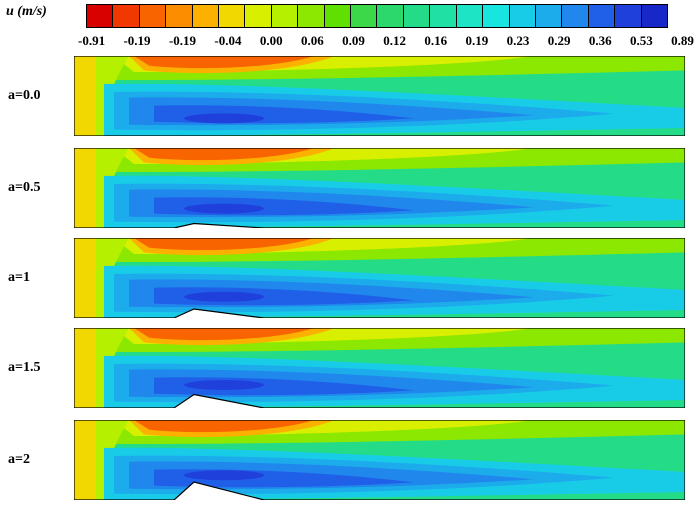 Image resolution: width=695 pixels, height=512 pixels. What do you see at coordinates (228, 40) in the screenshot?
I see `legend-tick-label: -0.04` at bounding box center [228, 40].